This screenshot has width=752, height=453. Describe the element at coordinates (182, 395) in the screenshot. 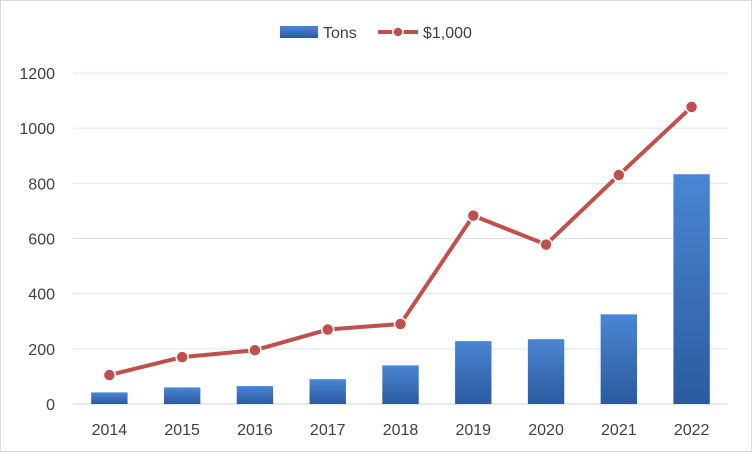

I see `bar-tons-2015` at that location.